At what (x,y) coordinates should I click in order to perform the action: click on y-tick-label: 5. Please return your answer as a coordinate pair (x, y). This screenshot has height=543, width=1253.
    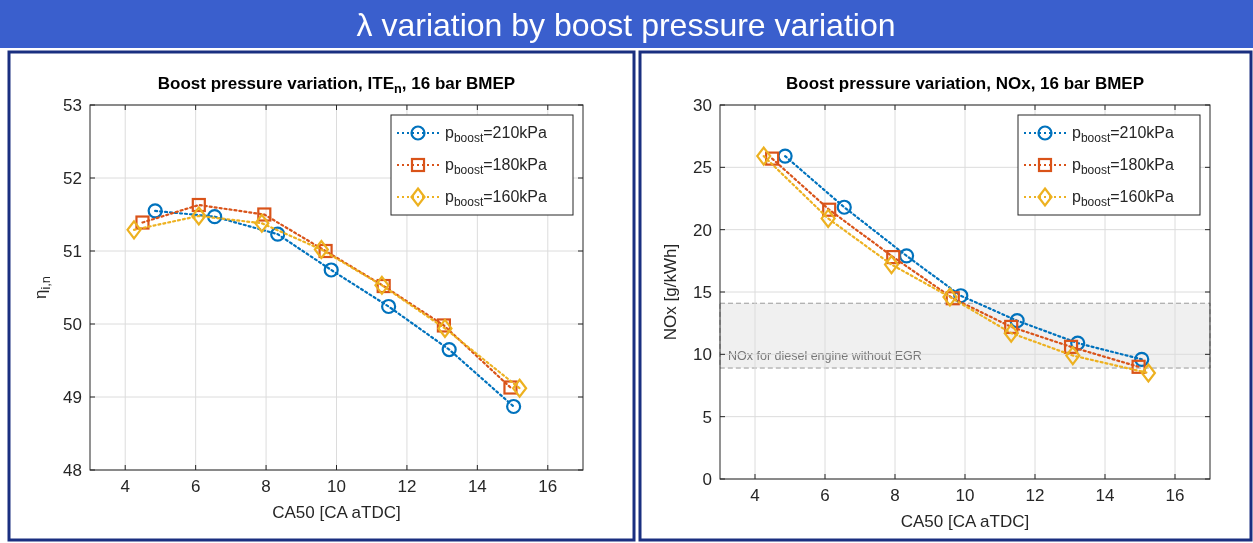
    Looking at the image, I should click on (707, 417).